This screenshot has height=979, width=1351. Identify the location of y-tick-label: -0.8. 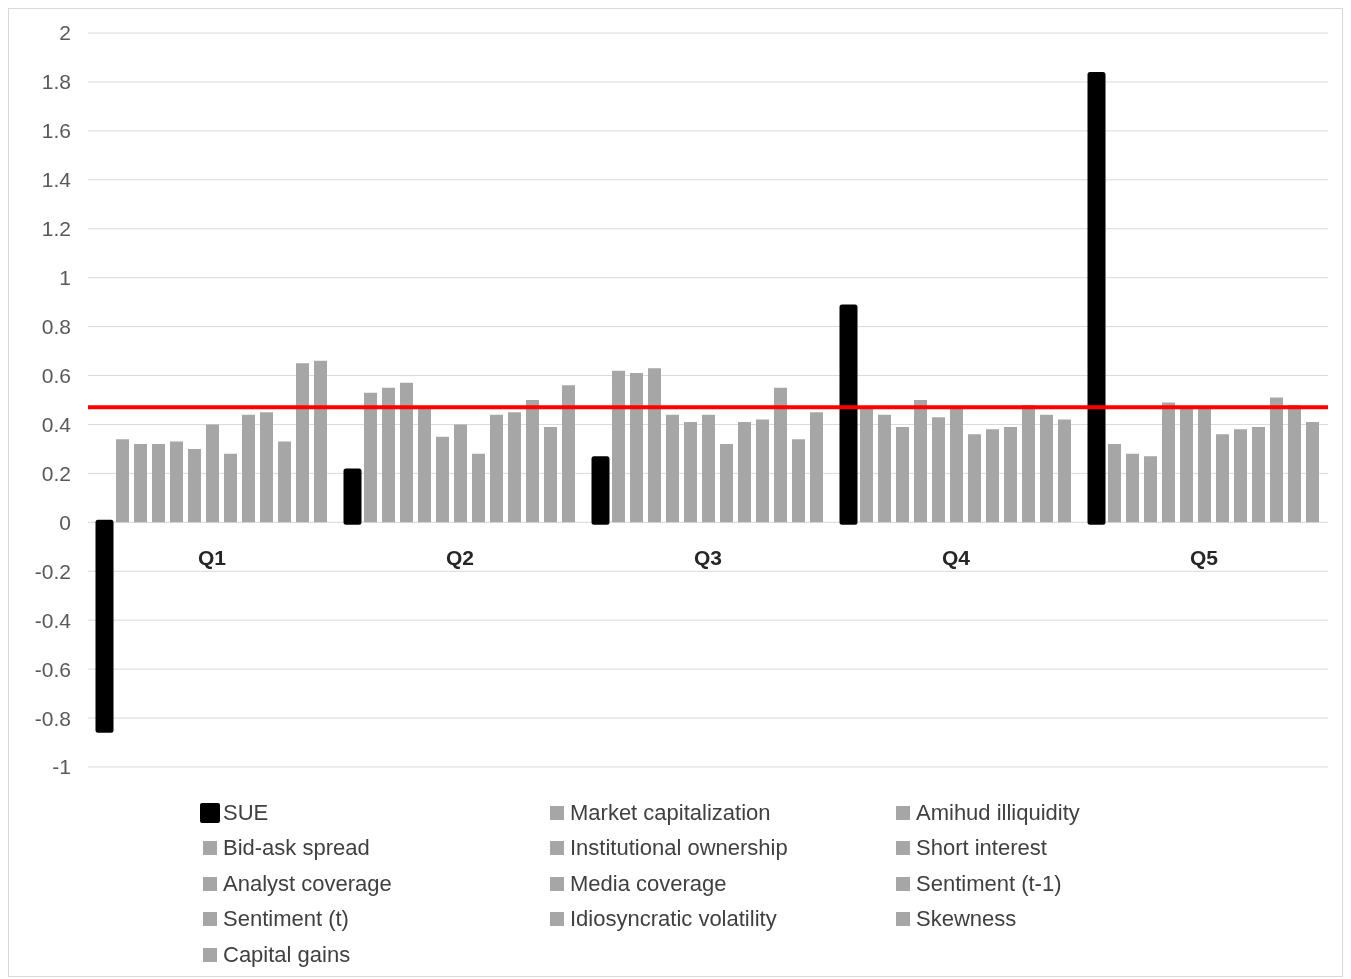
(52, 718).